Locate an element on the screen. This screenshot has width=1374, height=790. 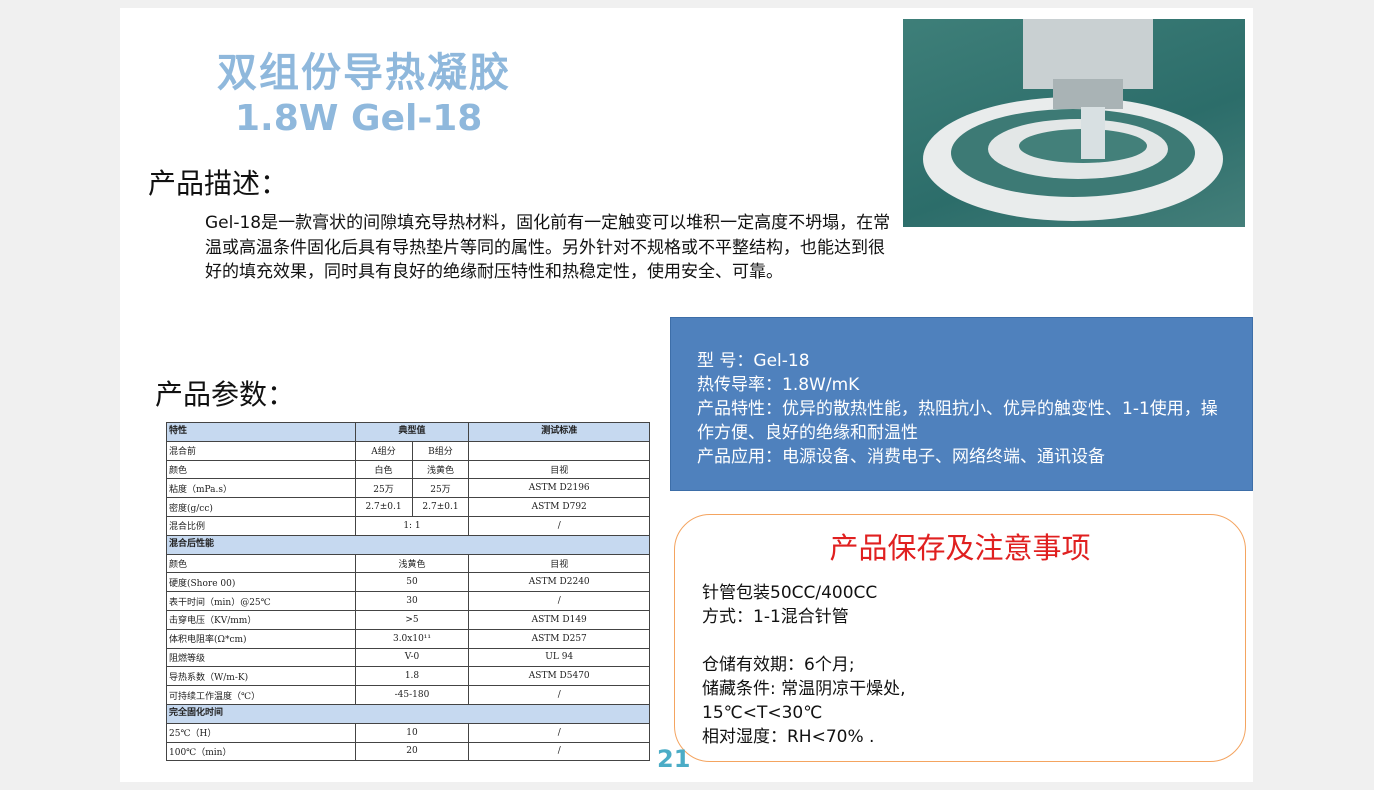
table-row: 100℃（min） 20/ is located at coordinates (408, 751).